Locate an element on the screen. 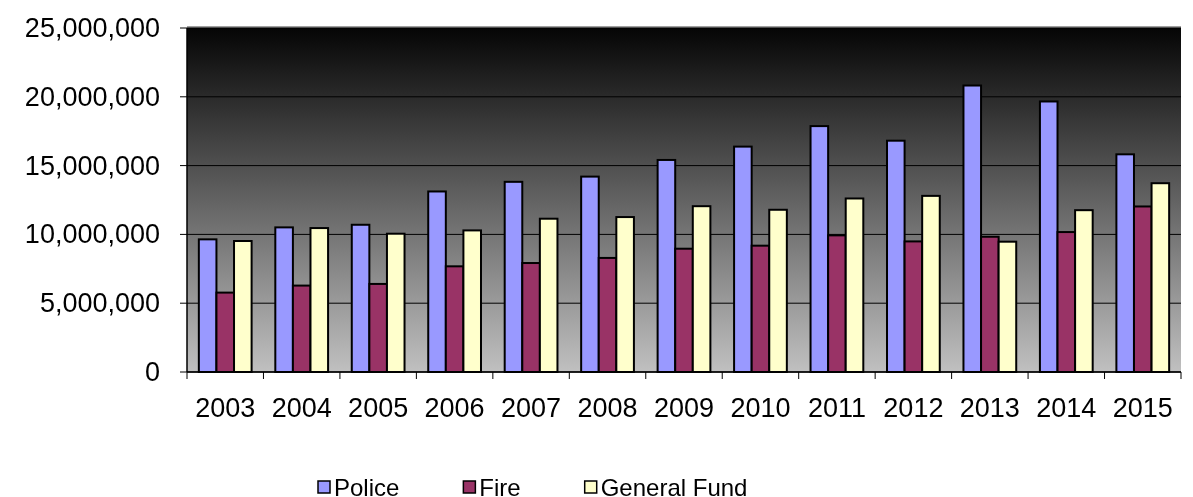 This screenshot has width=1193, height=497. x-tick-label: 2010 is located at coordinates (760, 408).